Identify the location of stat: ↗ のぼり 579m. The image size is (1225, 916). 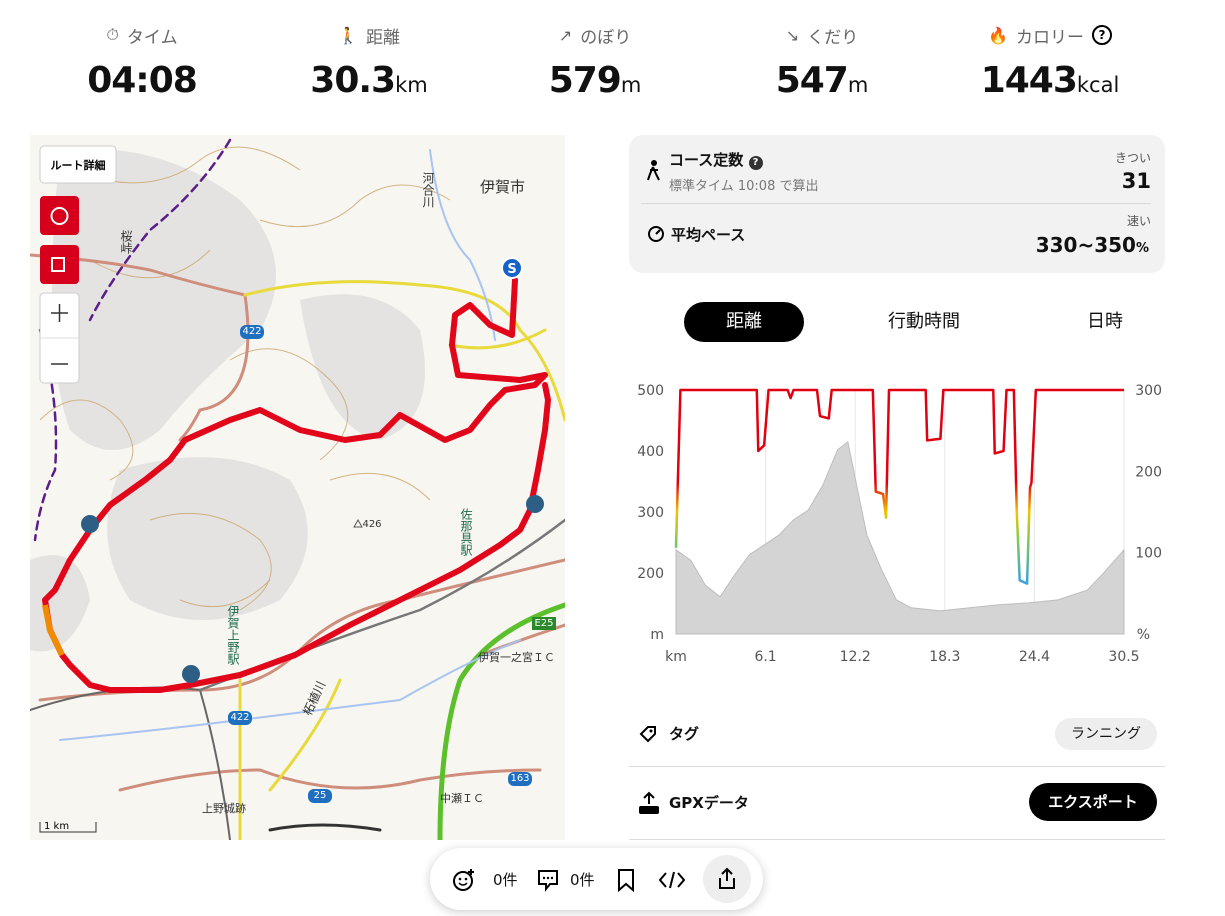
(595, 61).